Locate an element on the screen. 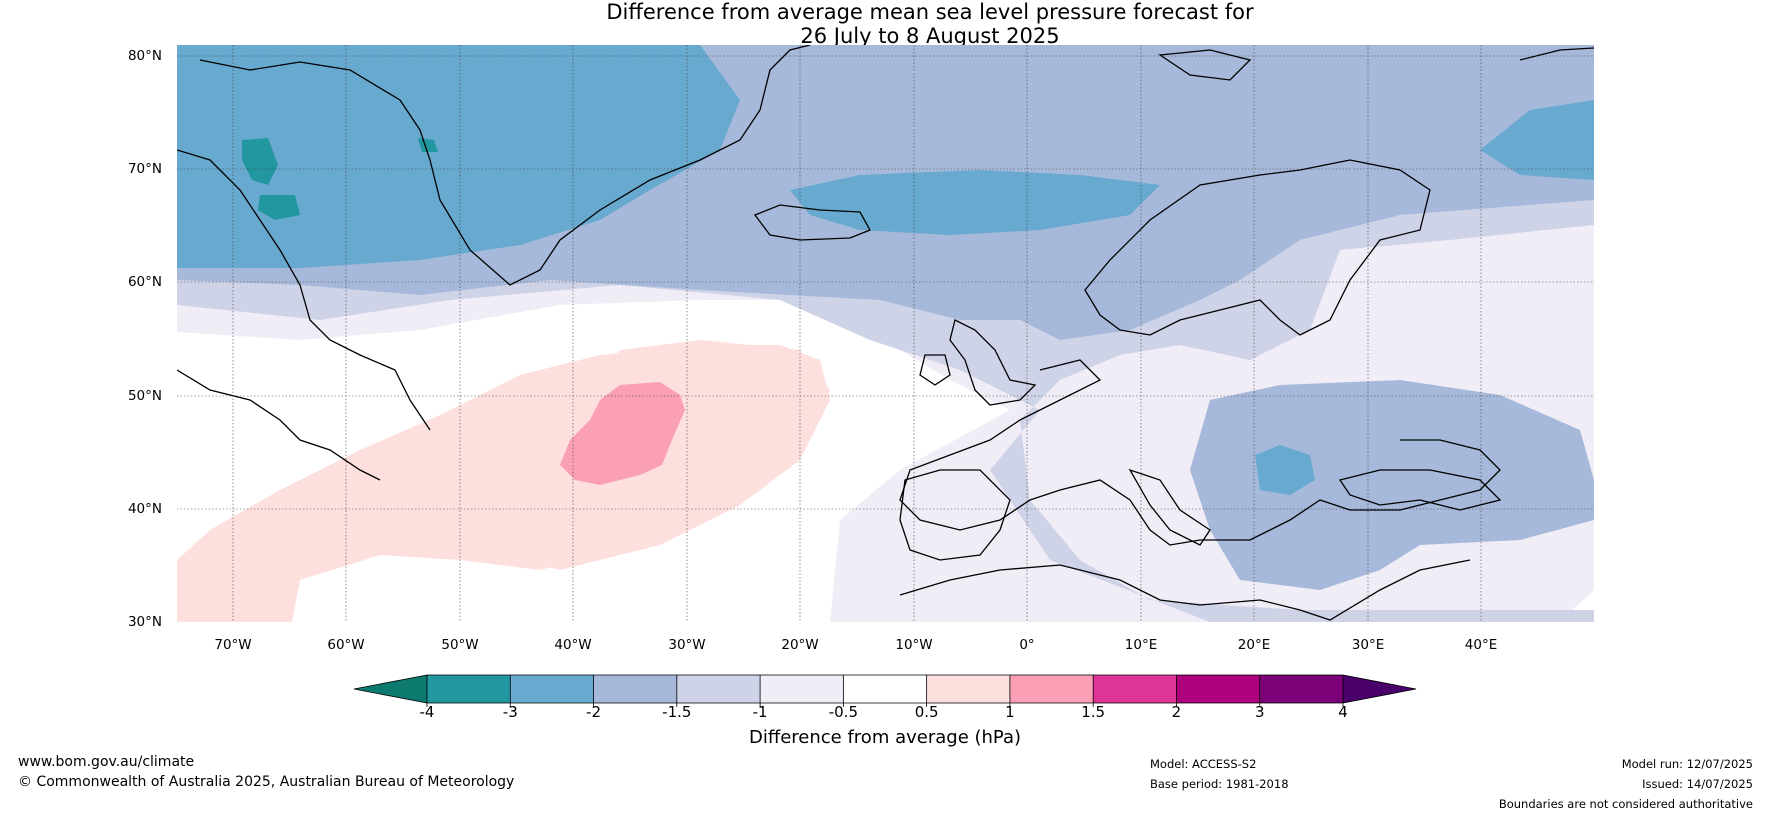  anomaly-band-blue is located at coordinates (458, 156).